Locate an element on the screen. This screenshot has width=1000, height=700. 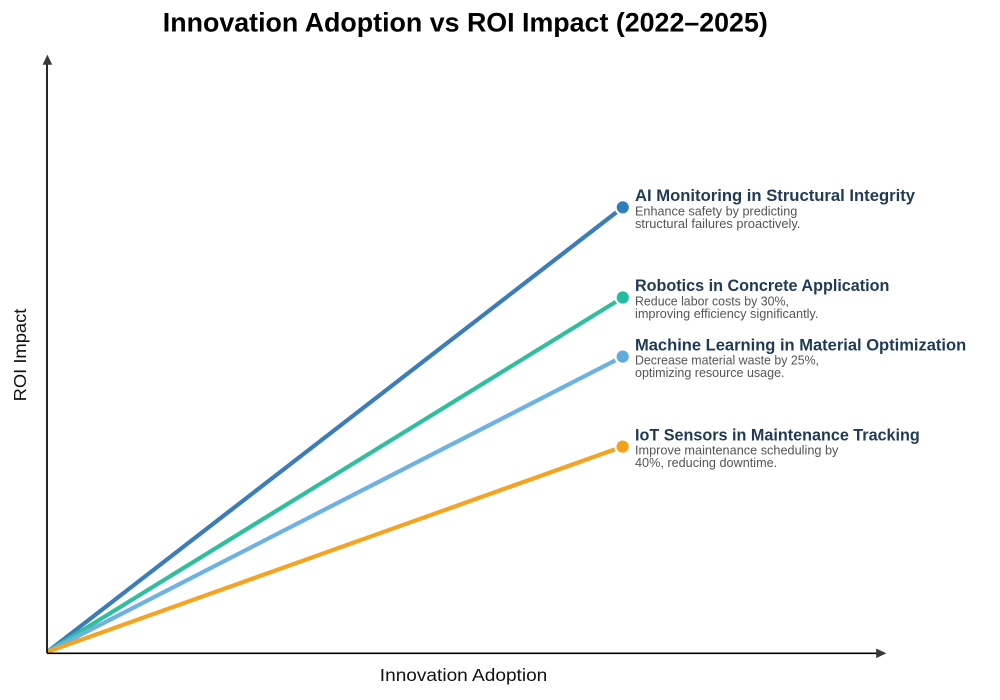
svg-text:Improve maintenance scheduling: Improve maintenance scheduling by is located at coordinates (737, 450).